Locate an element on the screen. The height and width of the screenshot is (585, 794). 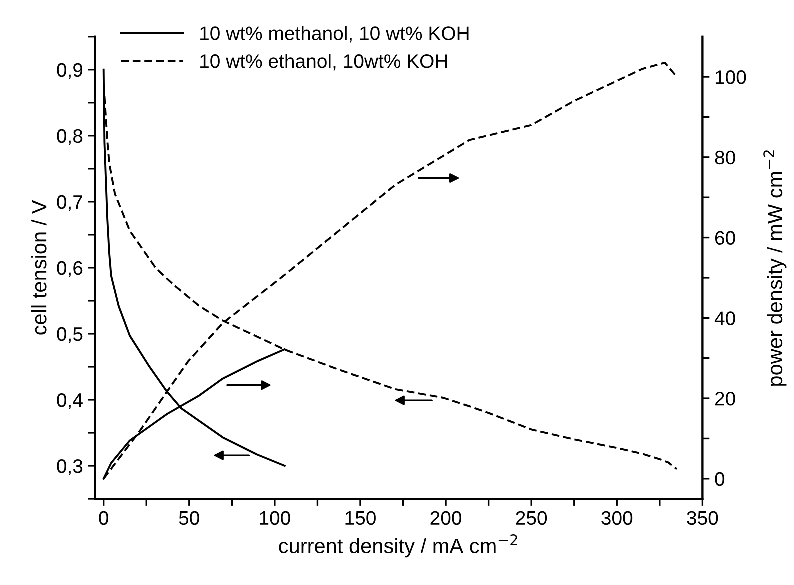
y2-tick-label: 20 is located at coordinates (725, 399).